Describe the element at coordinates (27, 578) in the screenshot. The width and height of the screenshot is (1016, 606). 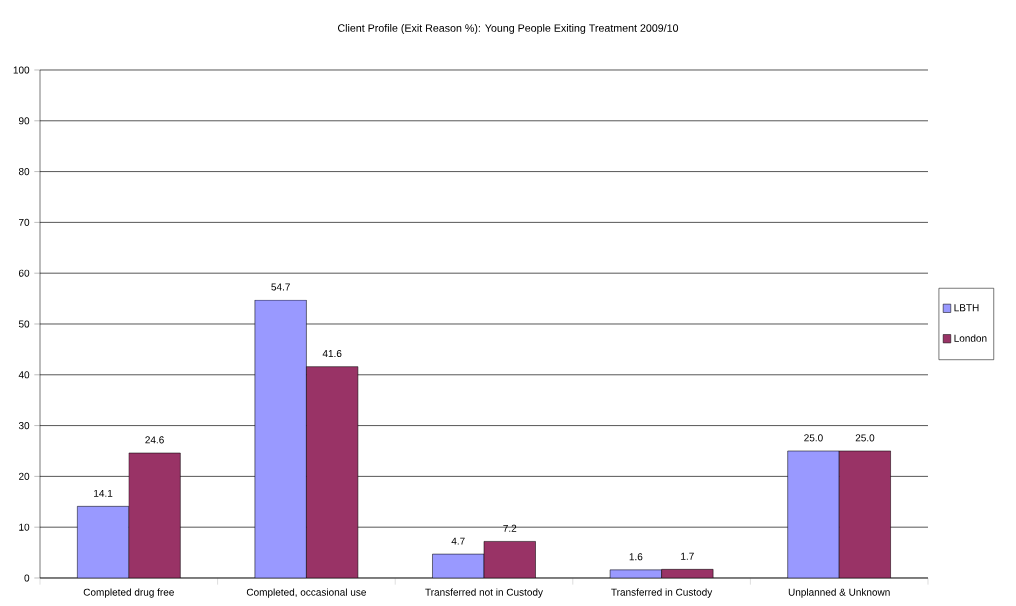
I see `y-tick-label: 0` at that location.